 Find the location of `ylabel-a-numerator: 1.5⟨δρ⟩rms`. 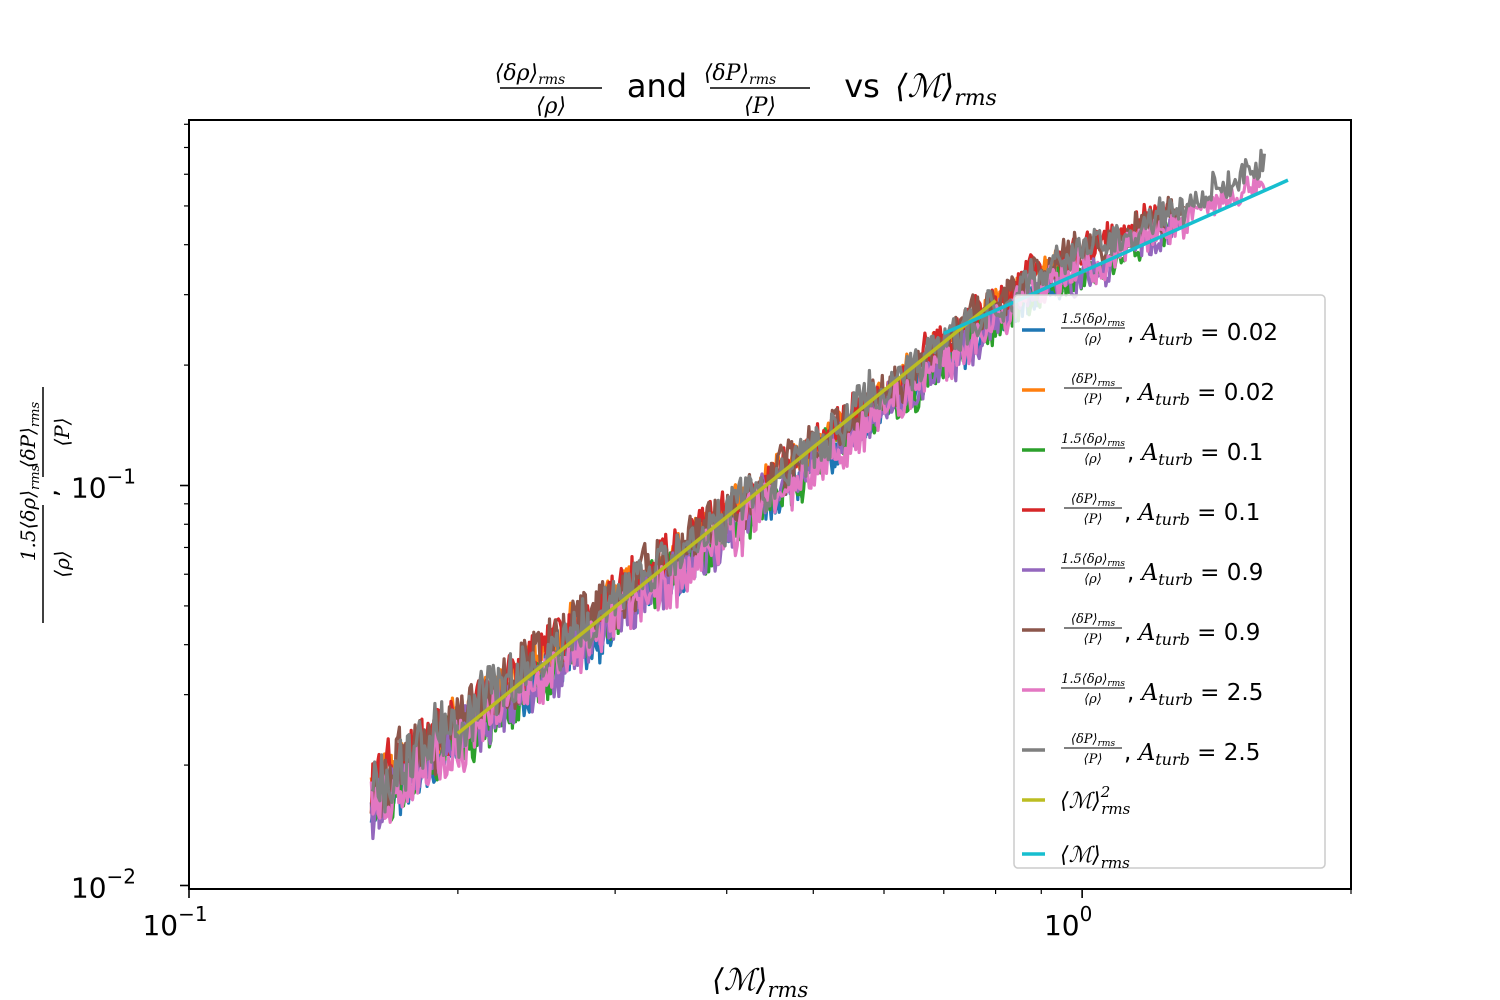

ylabel-a-numerator: 1.5⟨δρ⟩rms is located at coordinates (29, 512).